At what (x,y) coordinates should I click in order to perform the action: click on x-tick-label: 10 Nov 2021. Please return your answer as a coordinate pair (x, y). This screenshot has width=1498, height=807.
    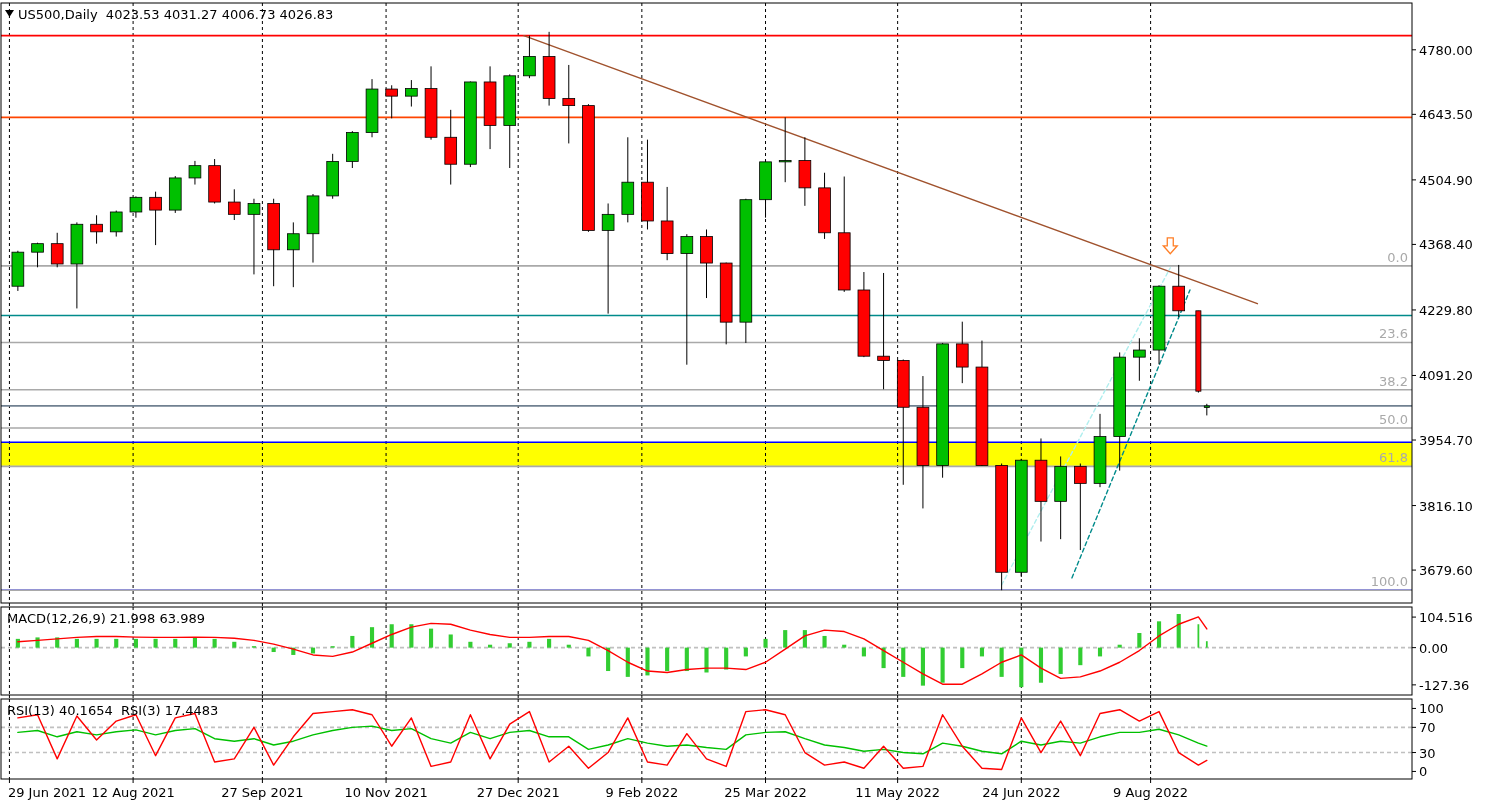
    Looking at the image, I should click on (386, 792).